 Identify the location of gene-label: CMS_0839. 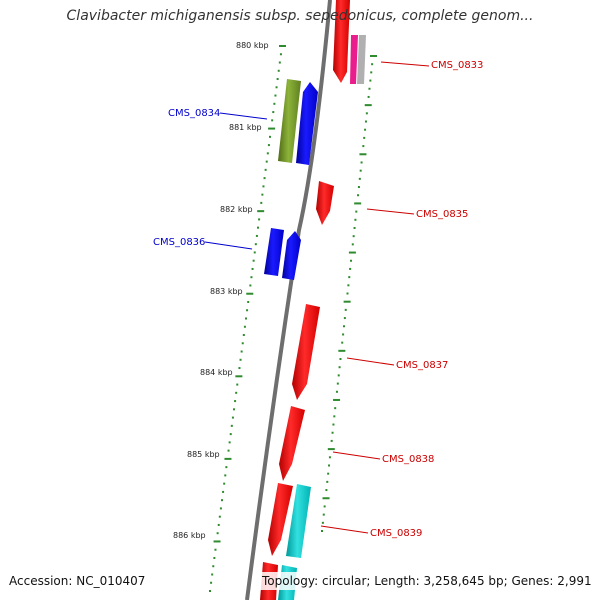
(396, 533).